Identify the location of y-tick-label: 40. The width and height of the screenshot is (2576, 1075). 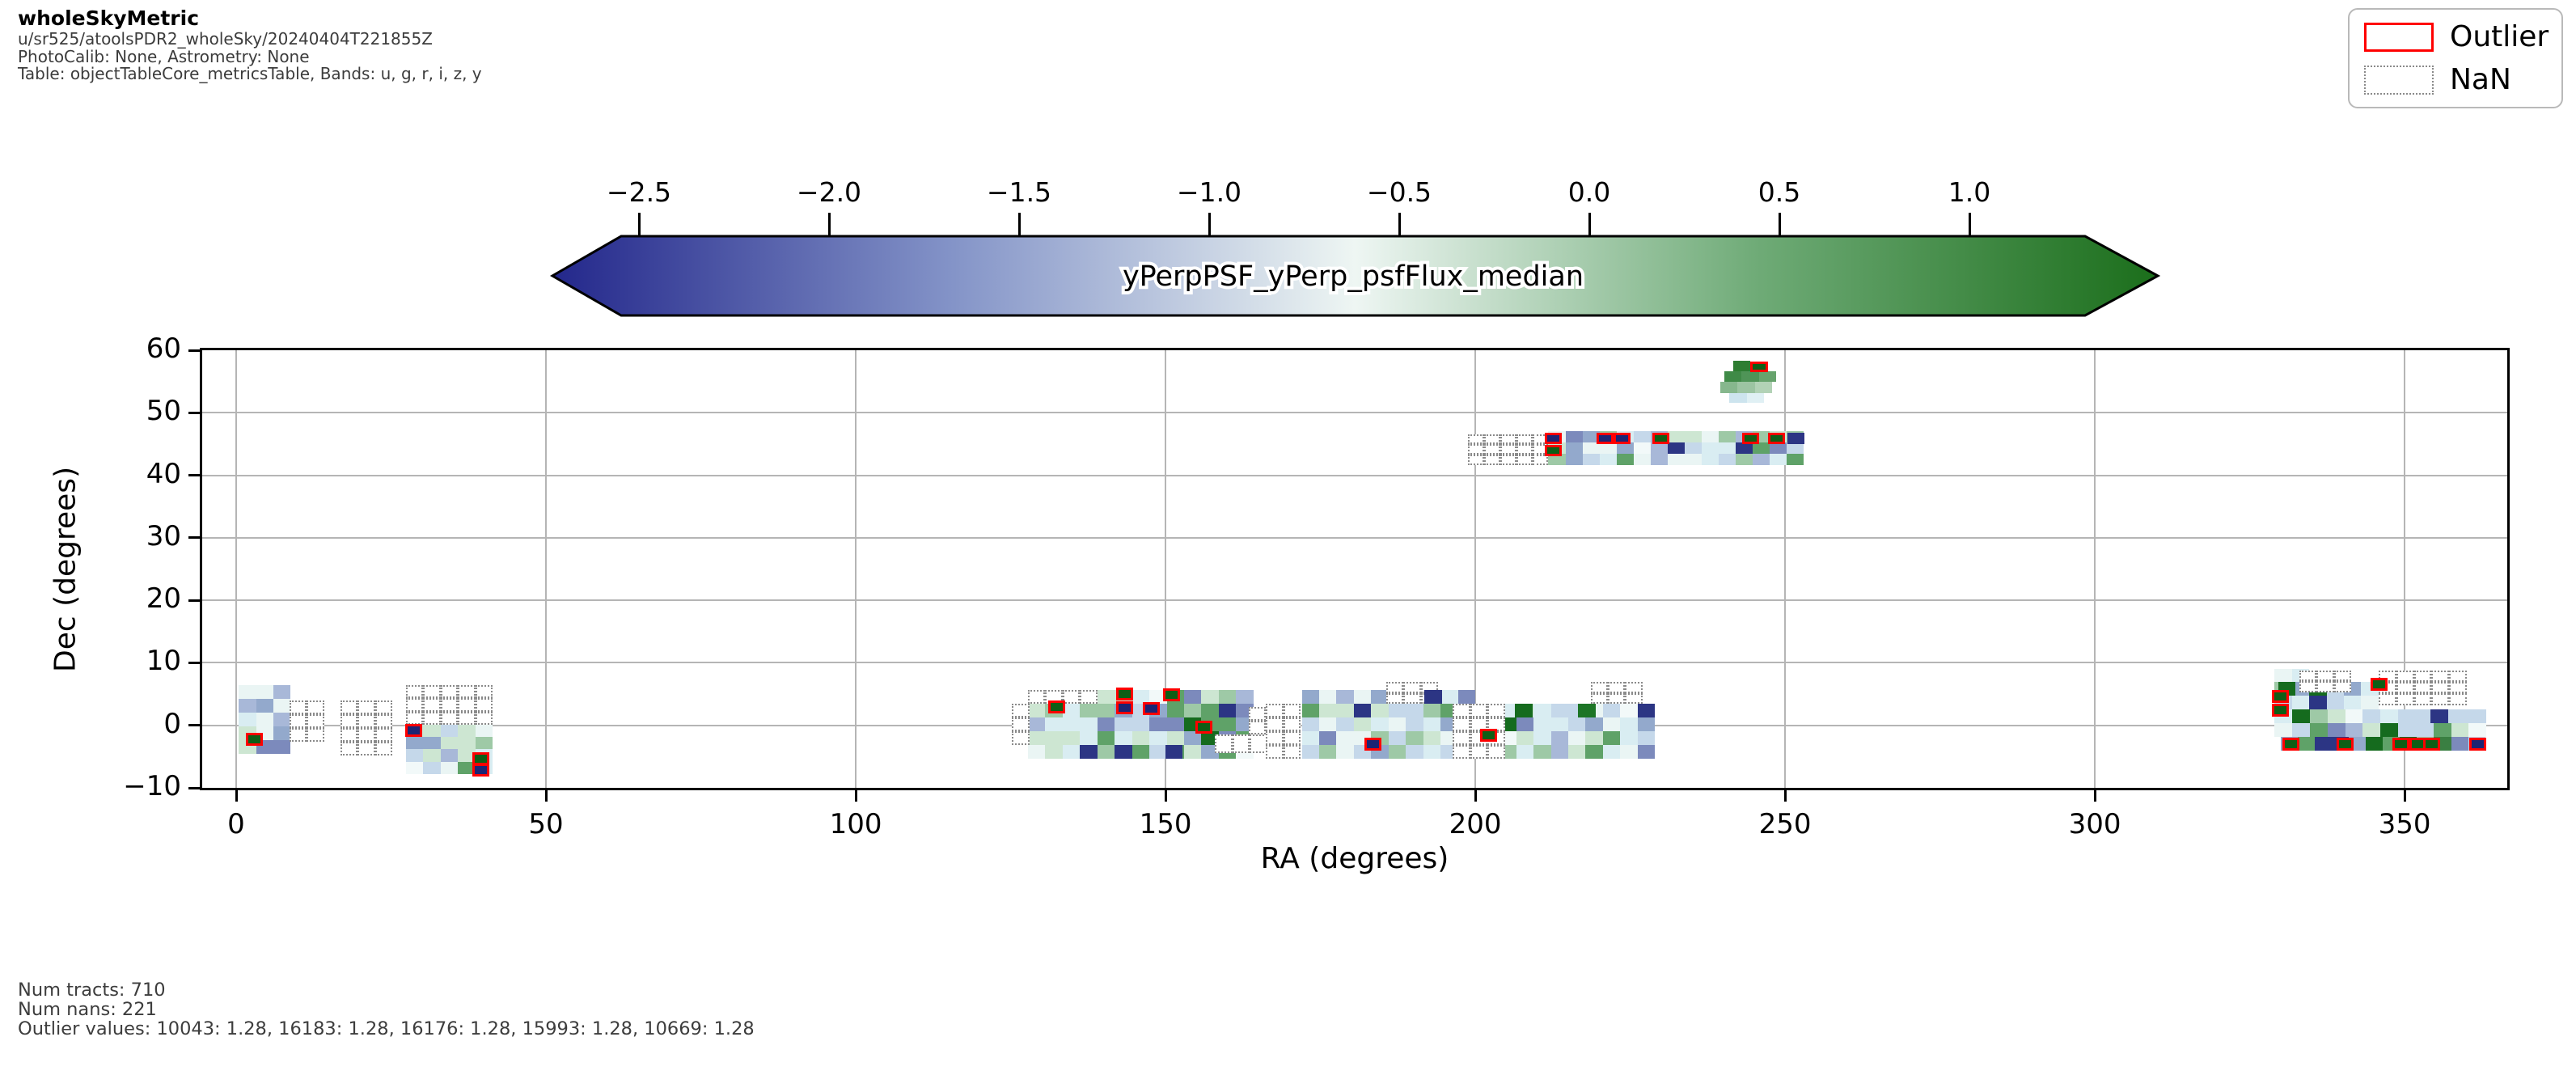
(163, 473).